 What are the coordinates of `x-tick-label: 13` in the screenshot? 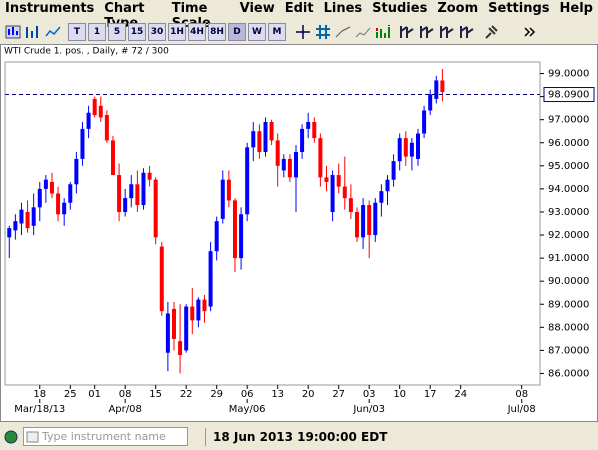 It's located at (277, 394).